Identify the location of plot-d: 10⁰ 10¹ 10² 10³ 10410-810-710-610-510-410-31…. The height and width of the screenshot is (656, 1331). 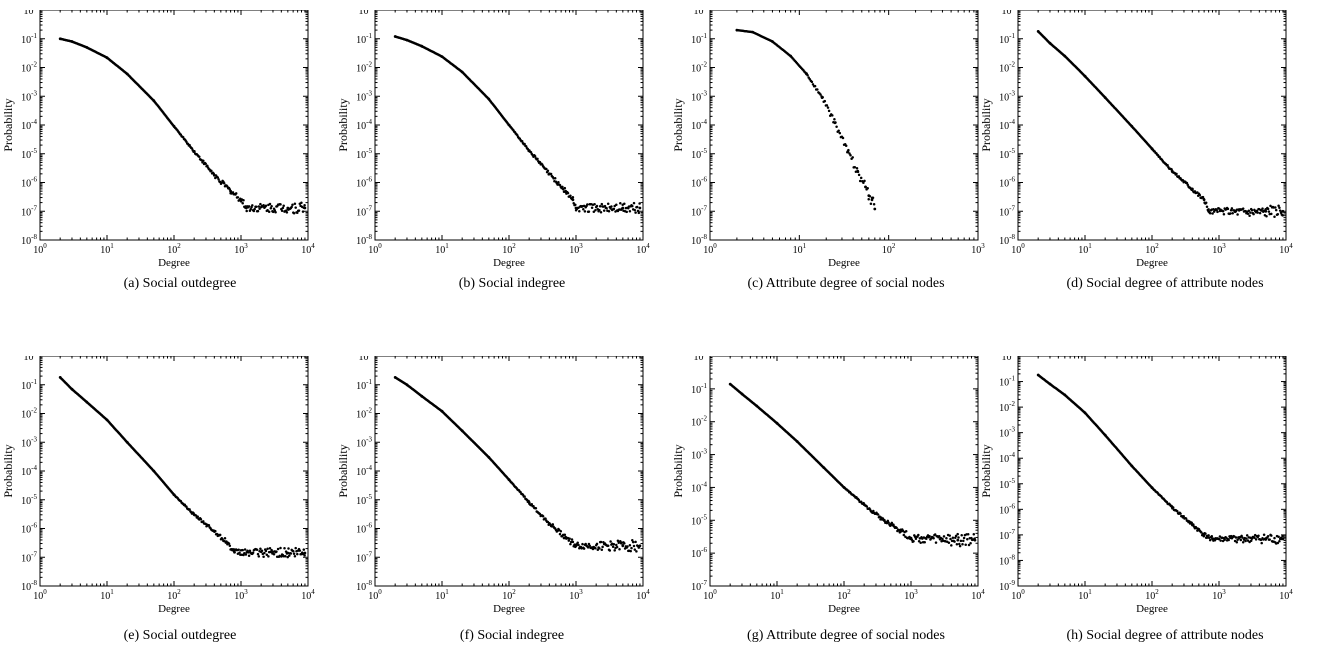
(1136, 139).